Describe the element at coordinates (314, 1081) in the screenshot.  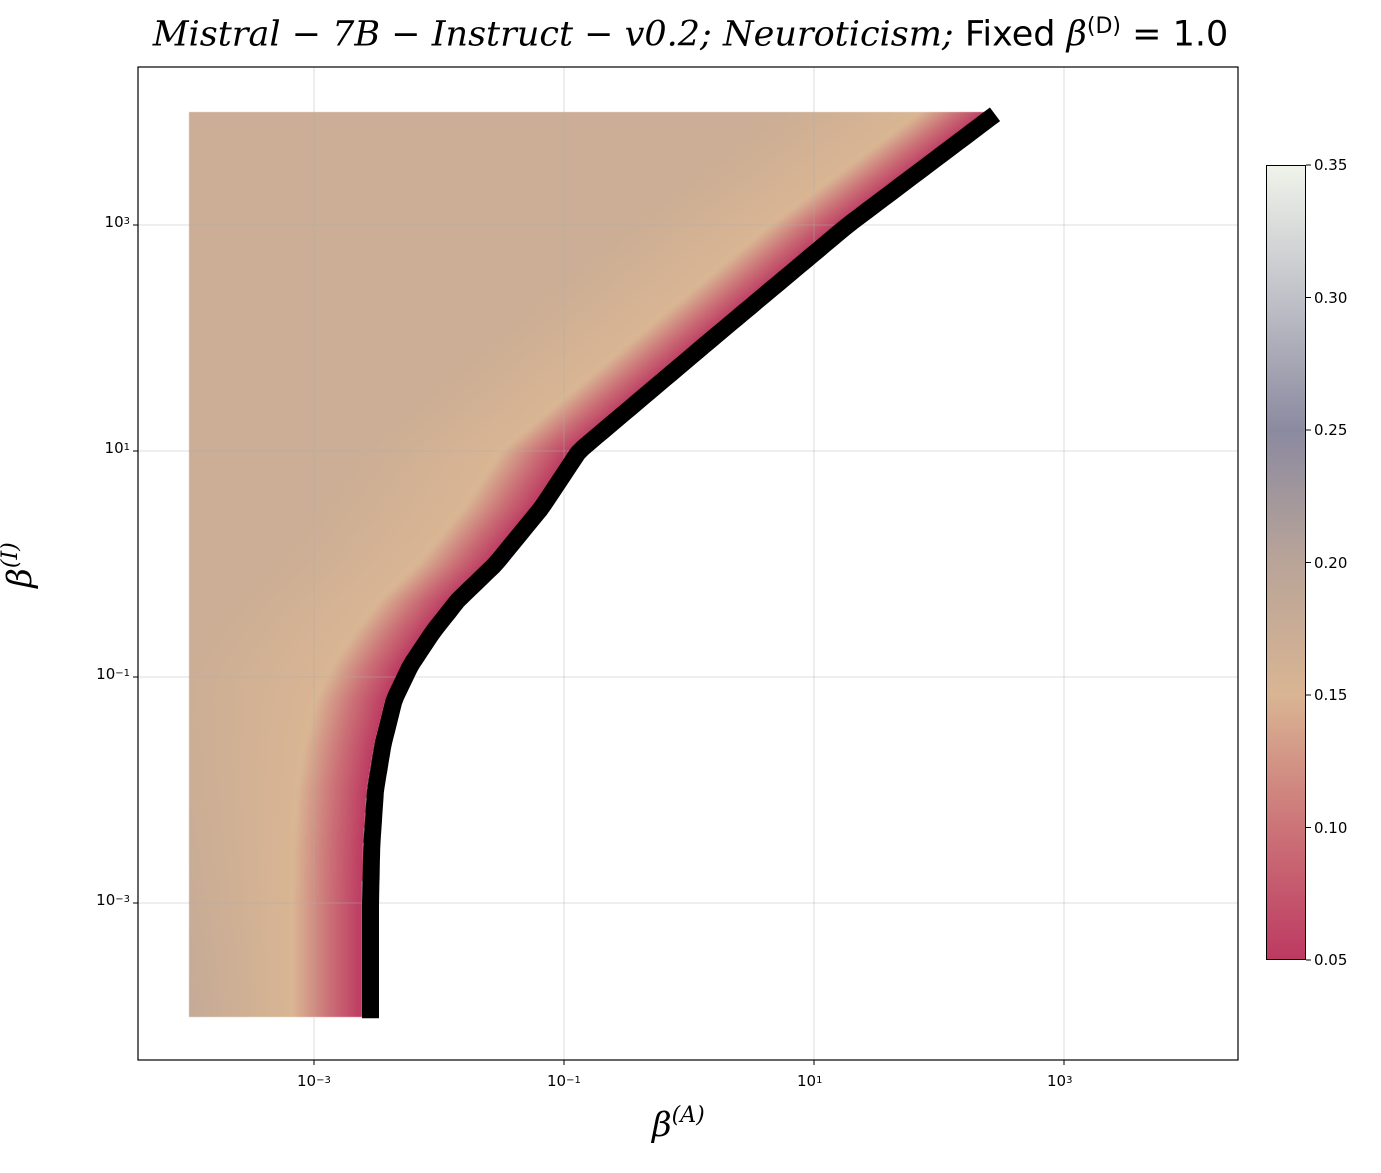
I see `x-tick-label: 10−3` at that location.